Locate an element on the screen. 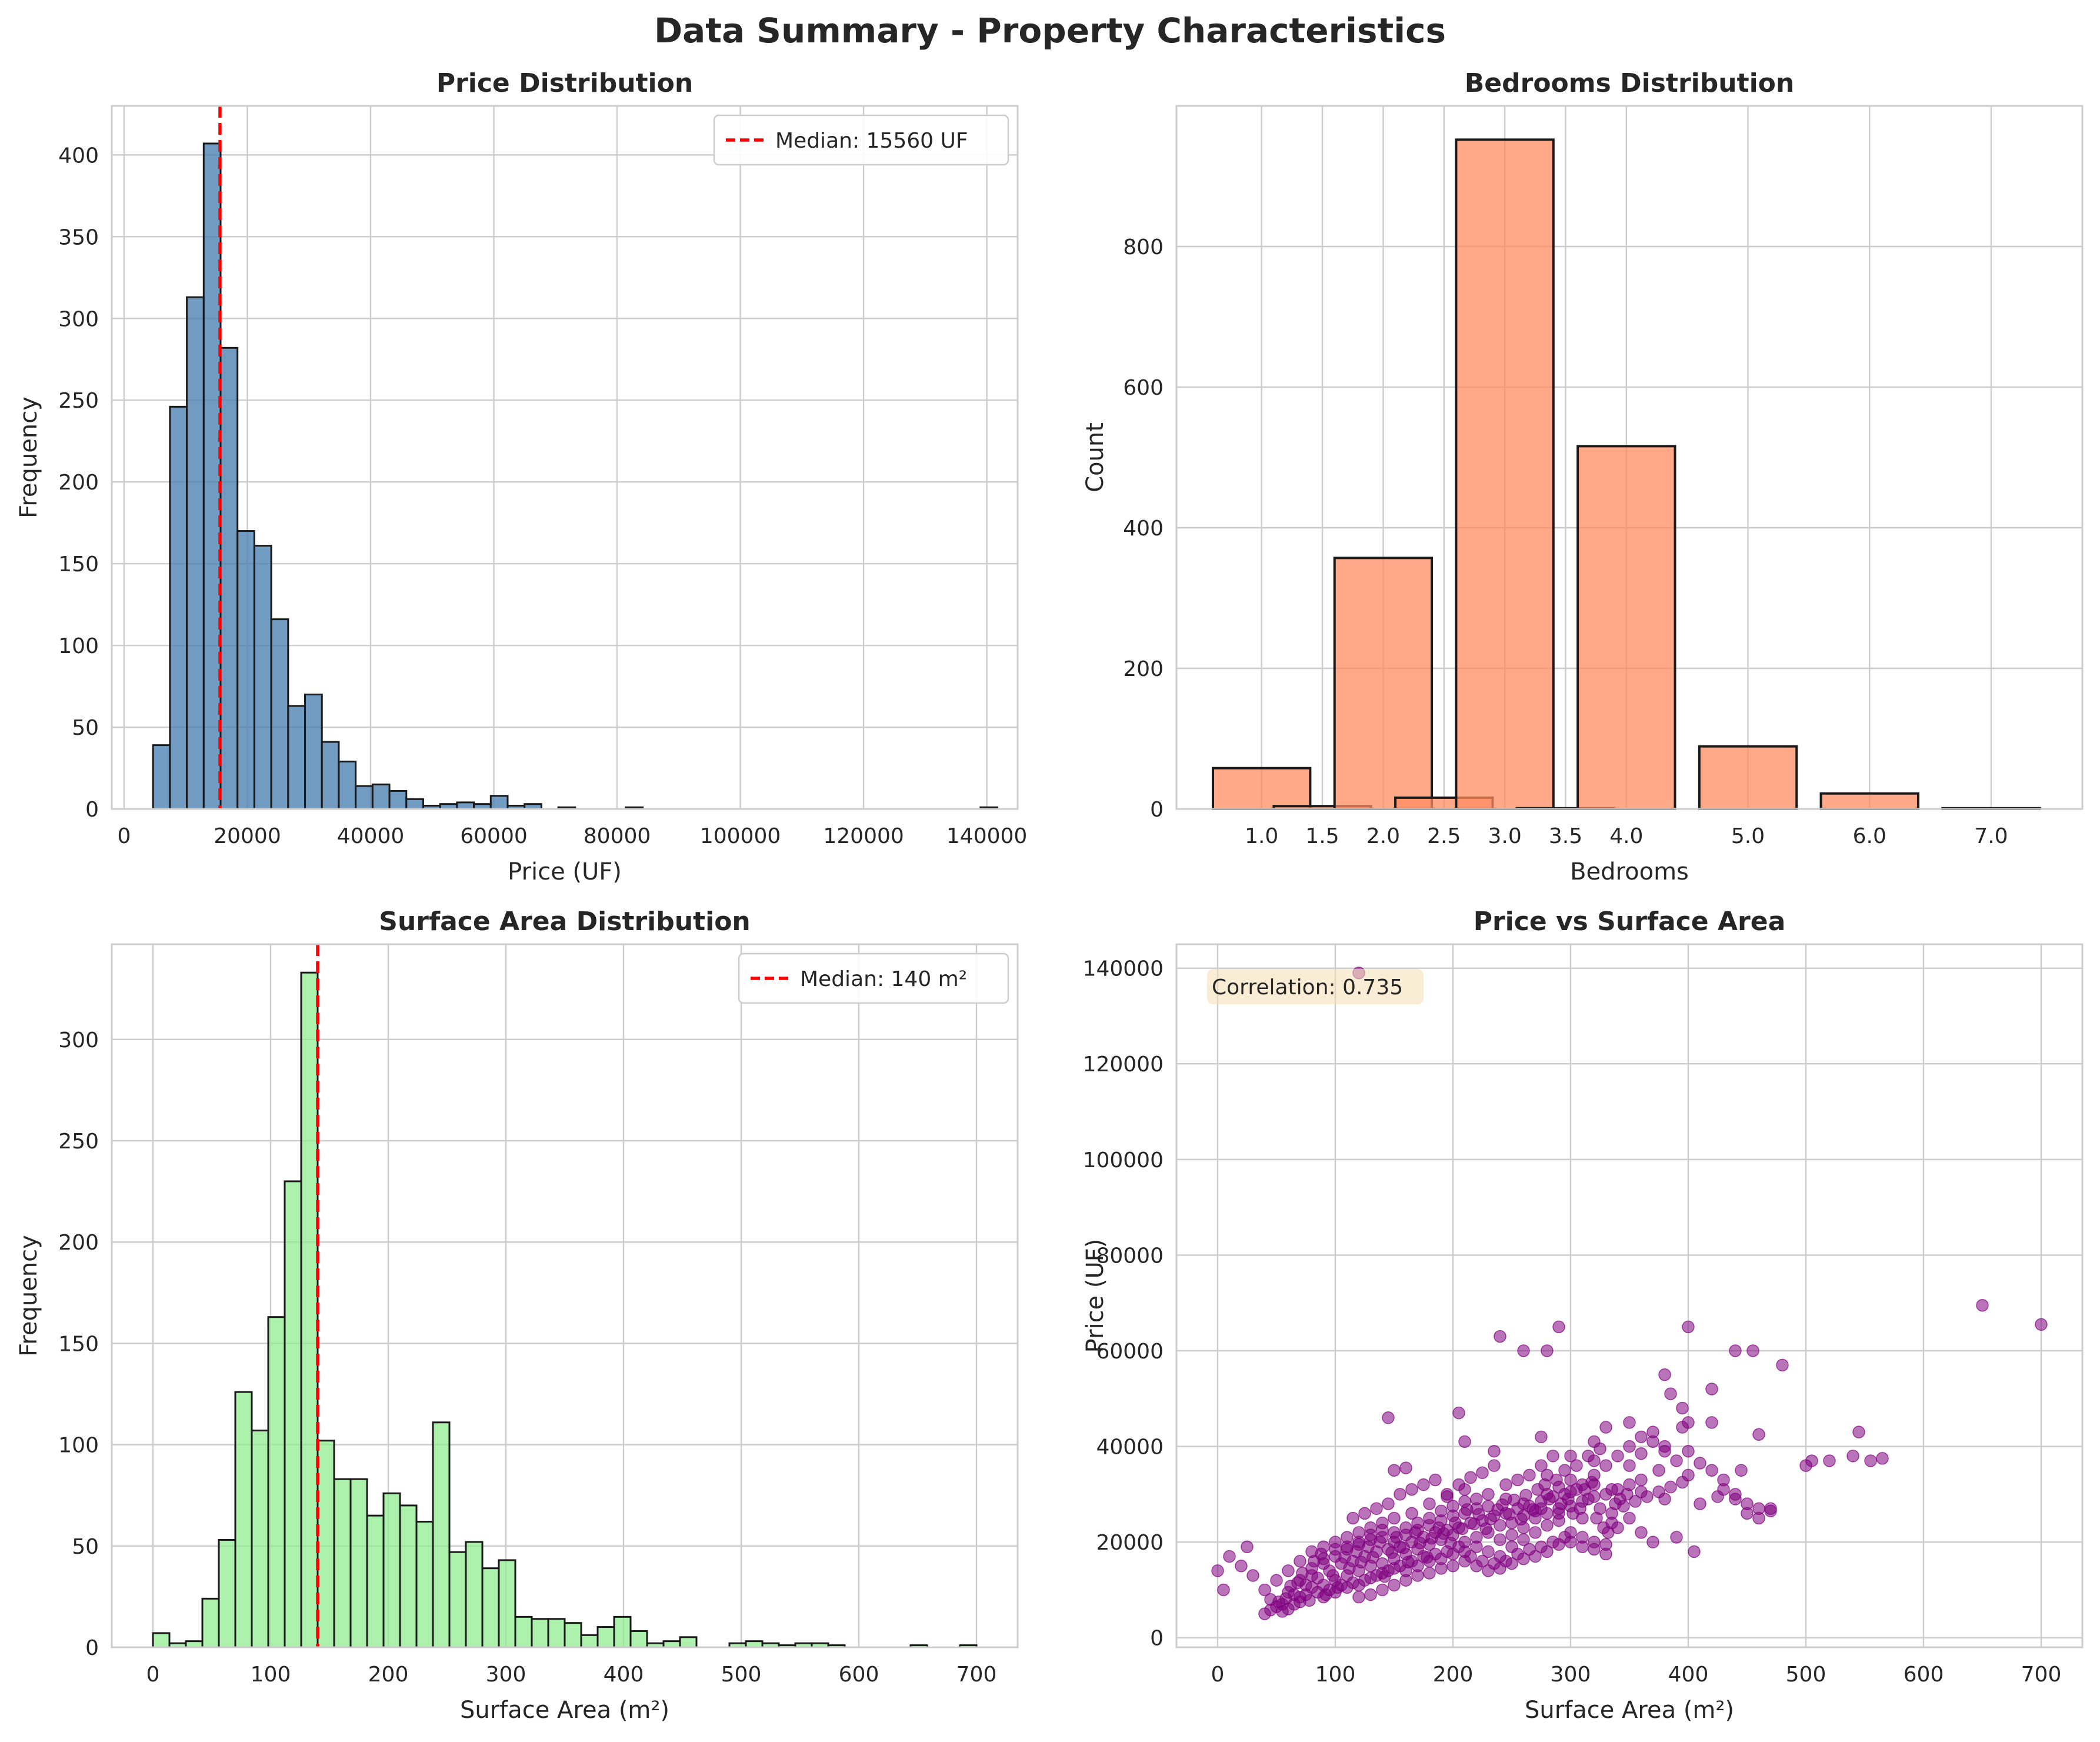 The image size is (2100, 1742). x-tick-label: 100 is located at coordinates (271, 1675).